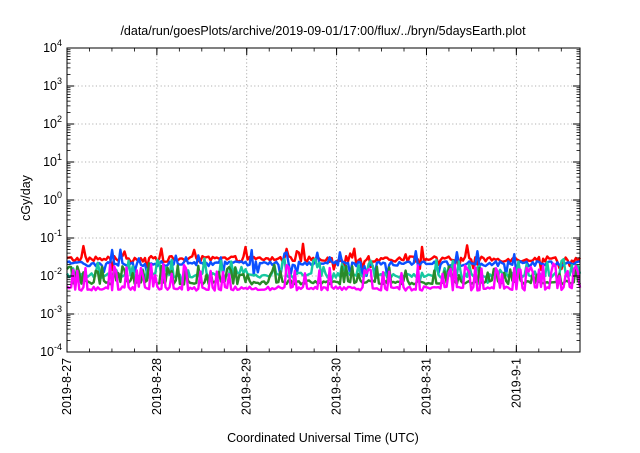 This screenshot has width=640, height=453. What do you see at coordinates (337, 386) in the screenshot?
I see `x-tick-label: 2019-8-30` at bounding box center [337, 386].